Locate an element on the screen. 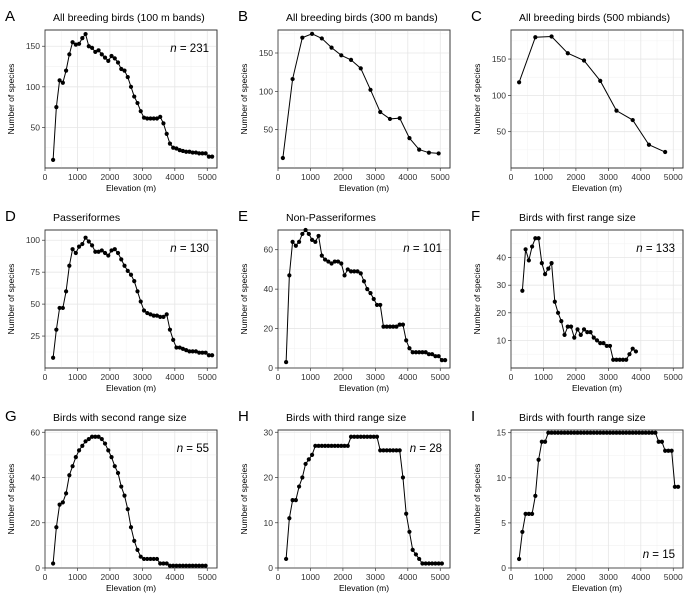 This screenshot has height=606, width=700. panel-letter: E is located at coordinates (243, 216).